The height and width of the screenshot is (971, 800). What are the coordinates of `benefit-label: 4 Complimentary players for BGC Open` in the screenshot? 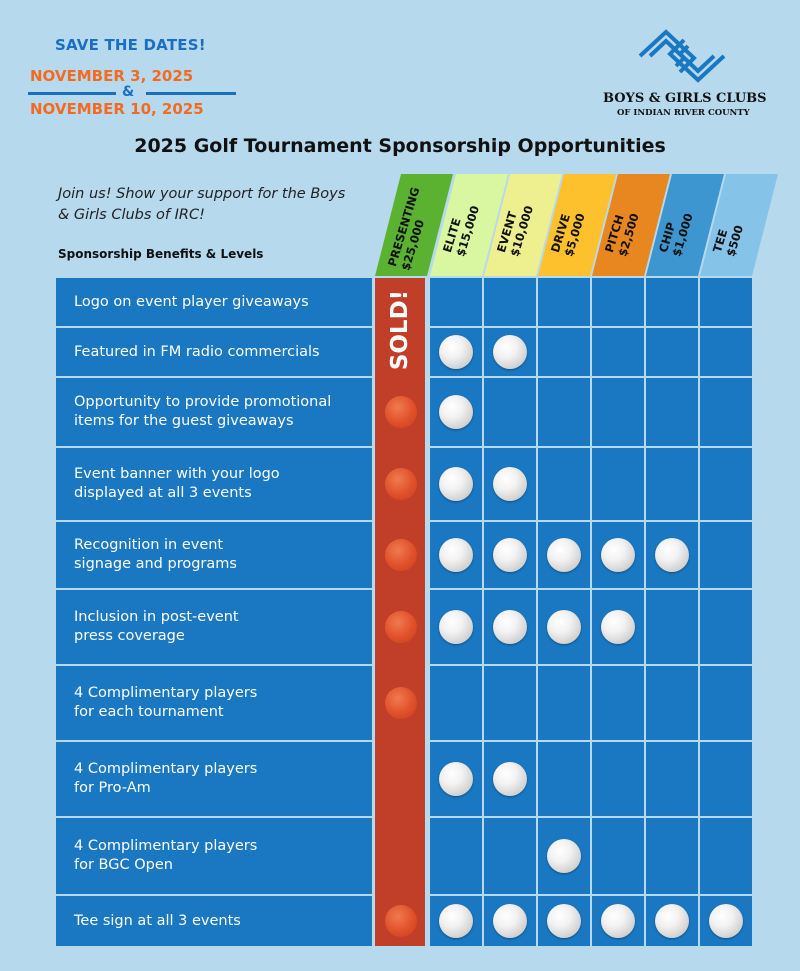 It's located at (166, 855).